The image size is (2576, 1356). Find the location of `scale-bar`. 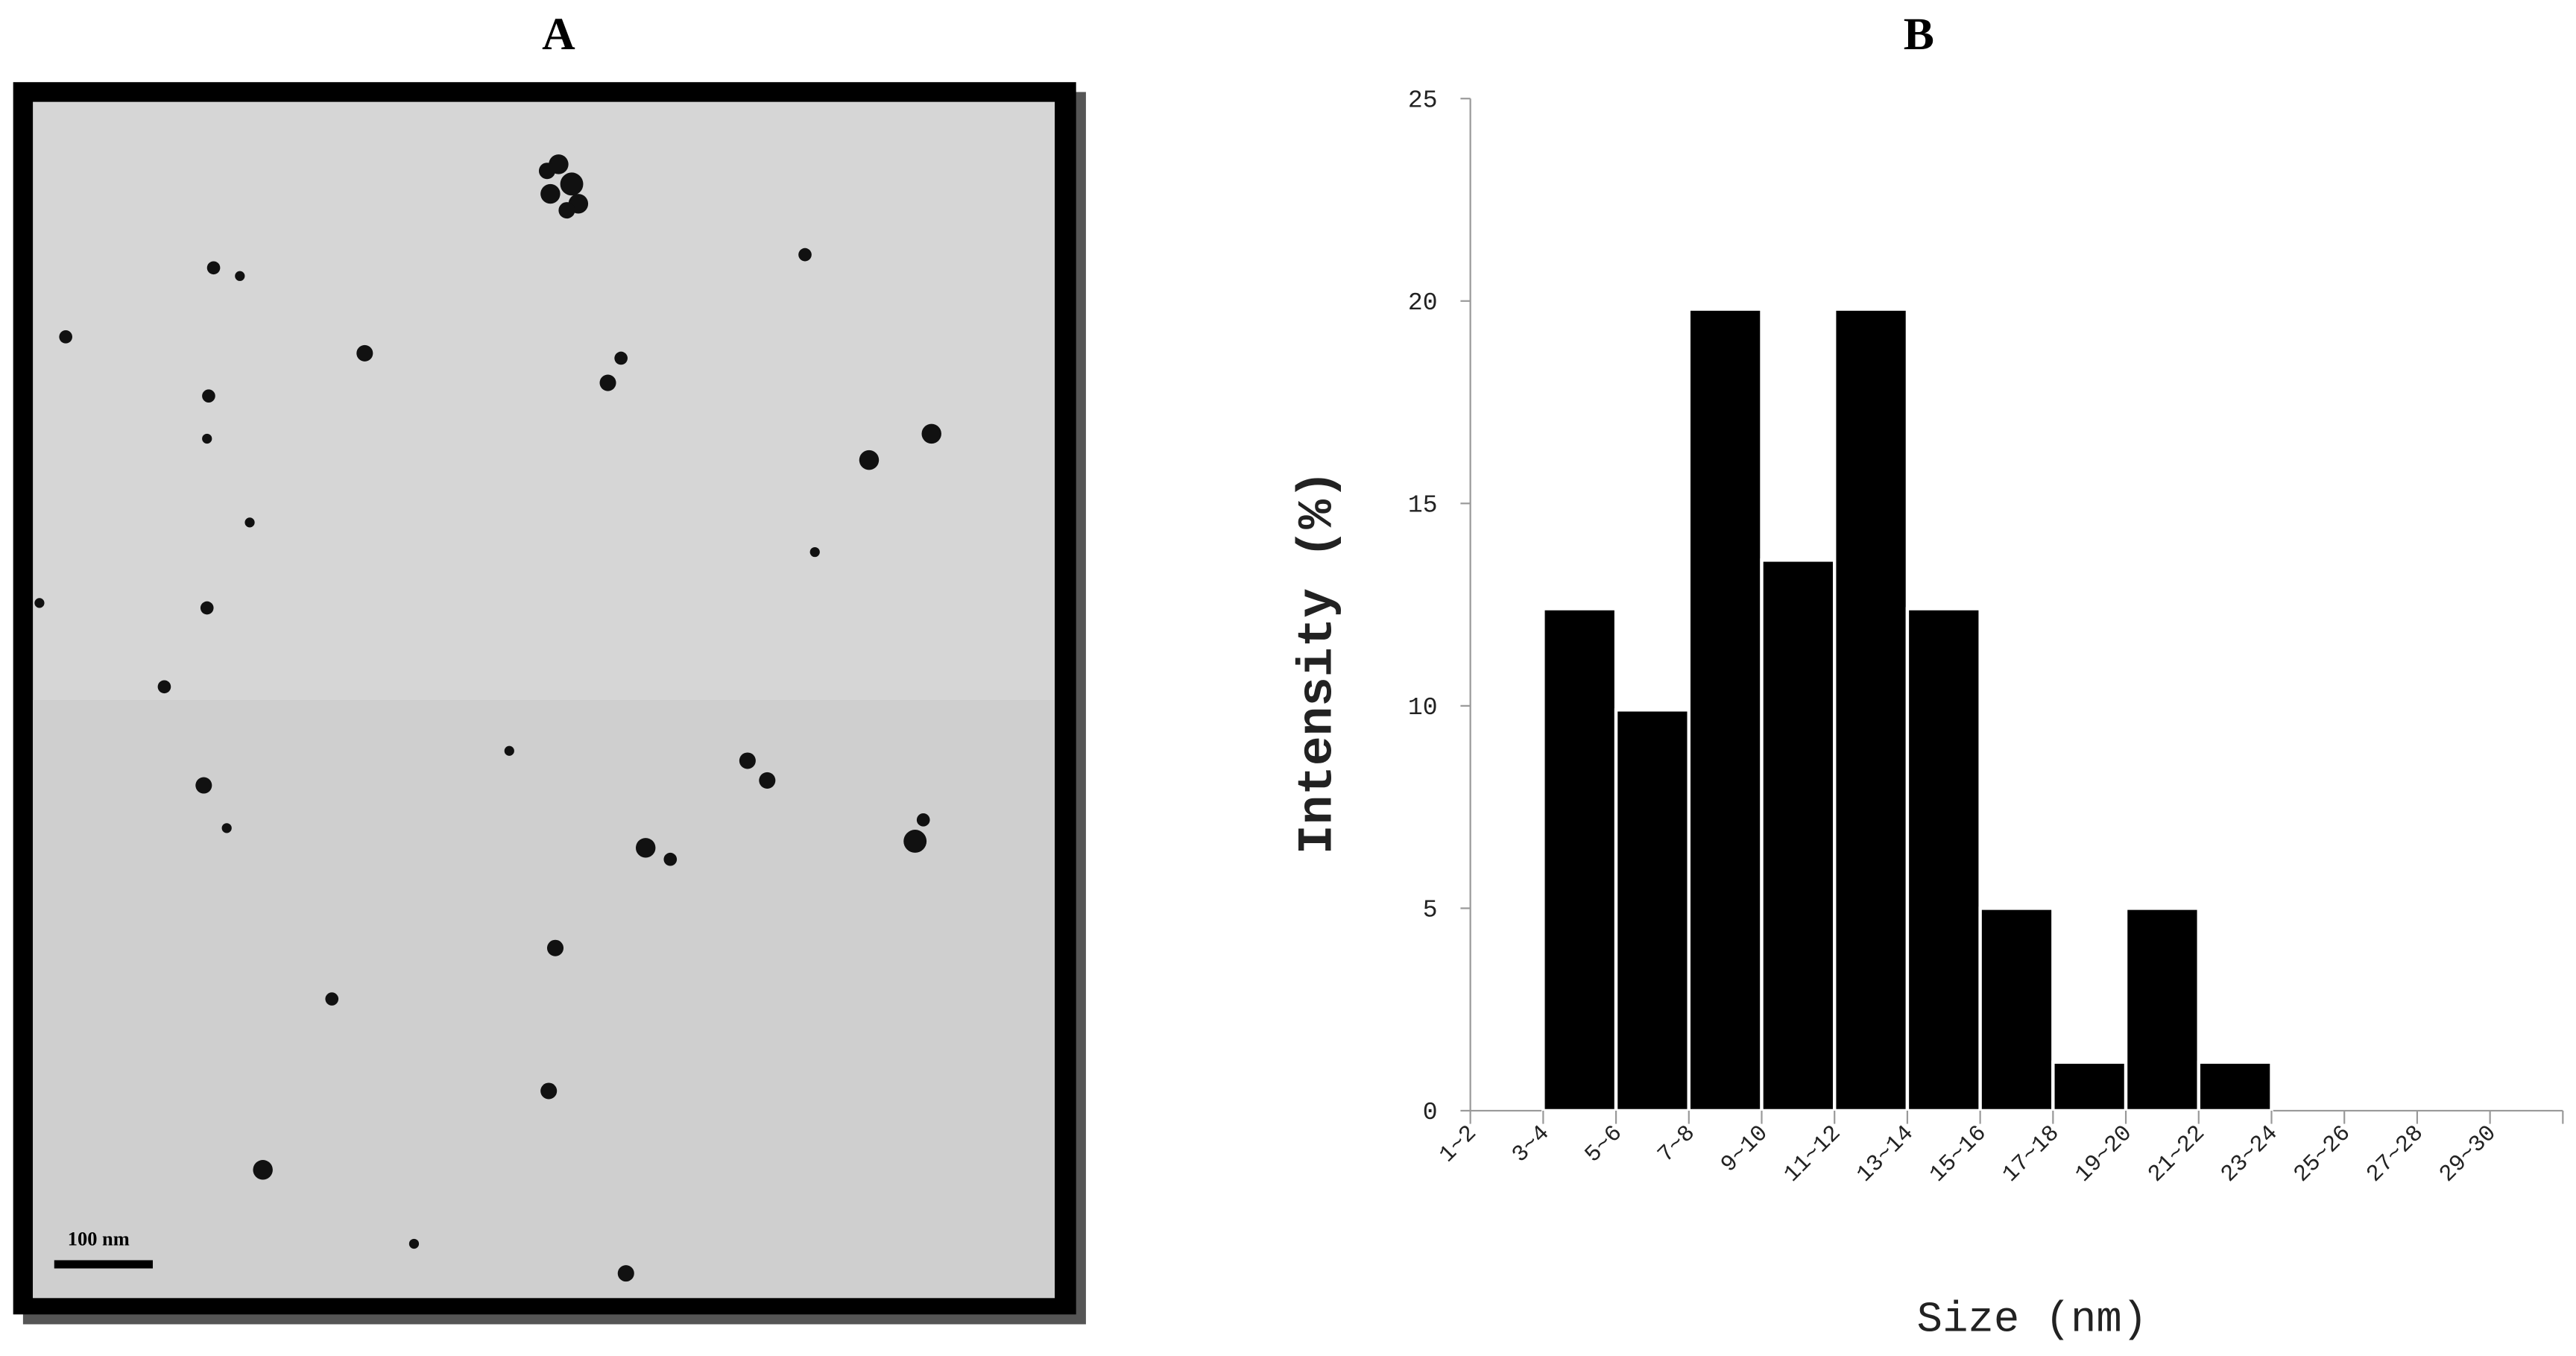

scale-bar is located at coordinates (104, 1264).